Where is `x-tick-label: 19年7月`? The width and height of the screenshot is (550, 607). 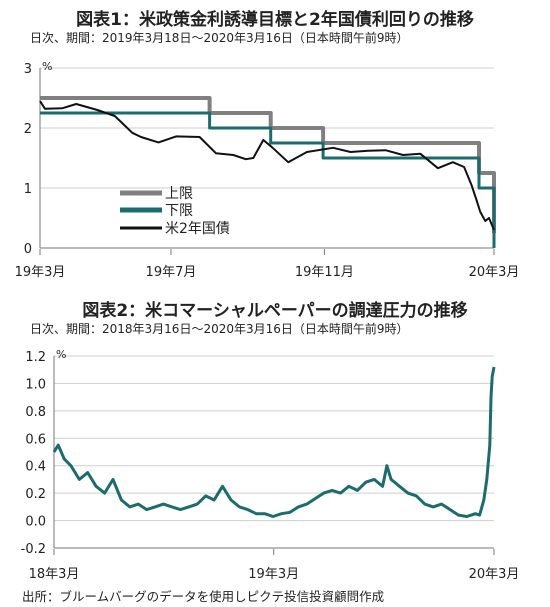 x-tick-label: 19年7月 is located at coordinates (171, 272).